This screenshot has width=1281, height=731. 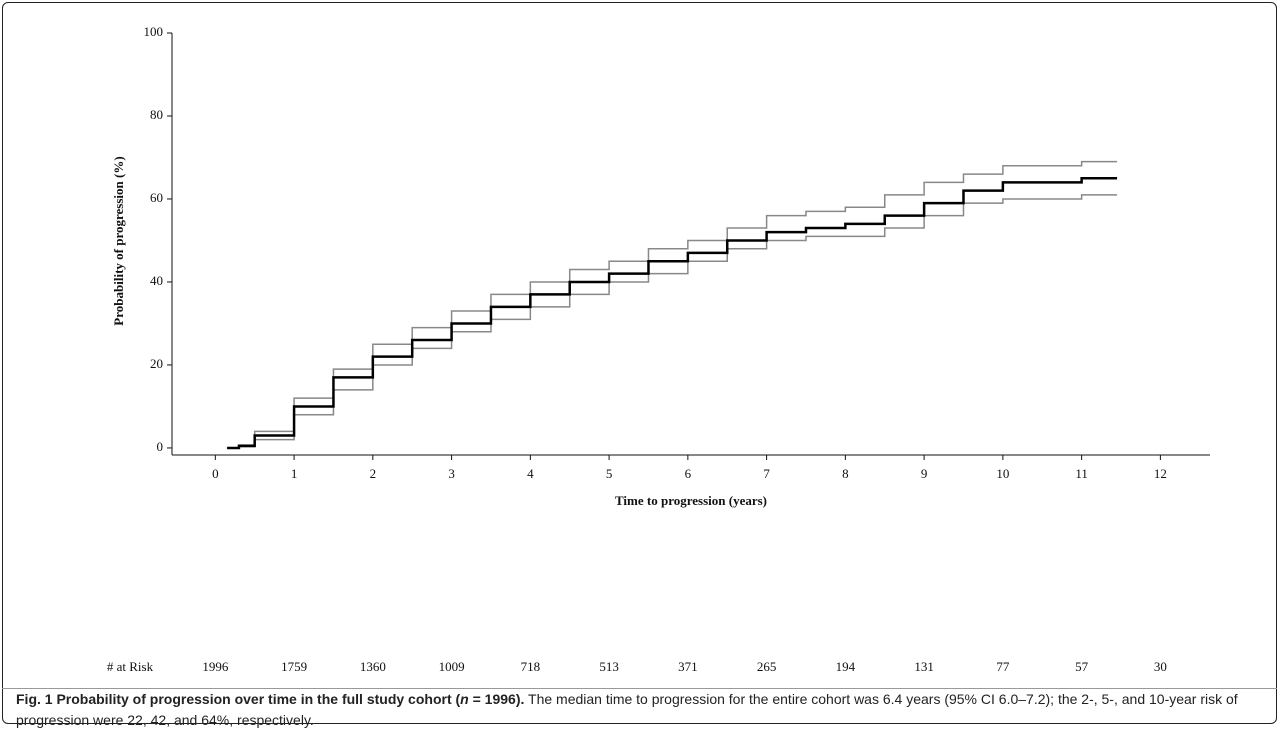 What do you see at coordinates (373, 666) in the screenshot?
I see `risk-count: 1360` at bounding box center [373, 666].